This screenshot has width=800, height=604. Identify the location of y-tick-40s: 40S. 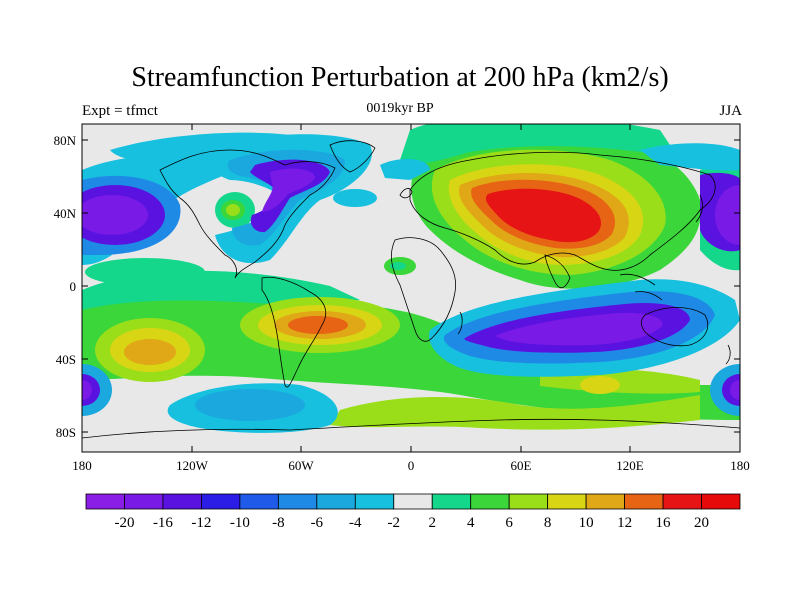
(66, 359).